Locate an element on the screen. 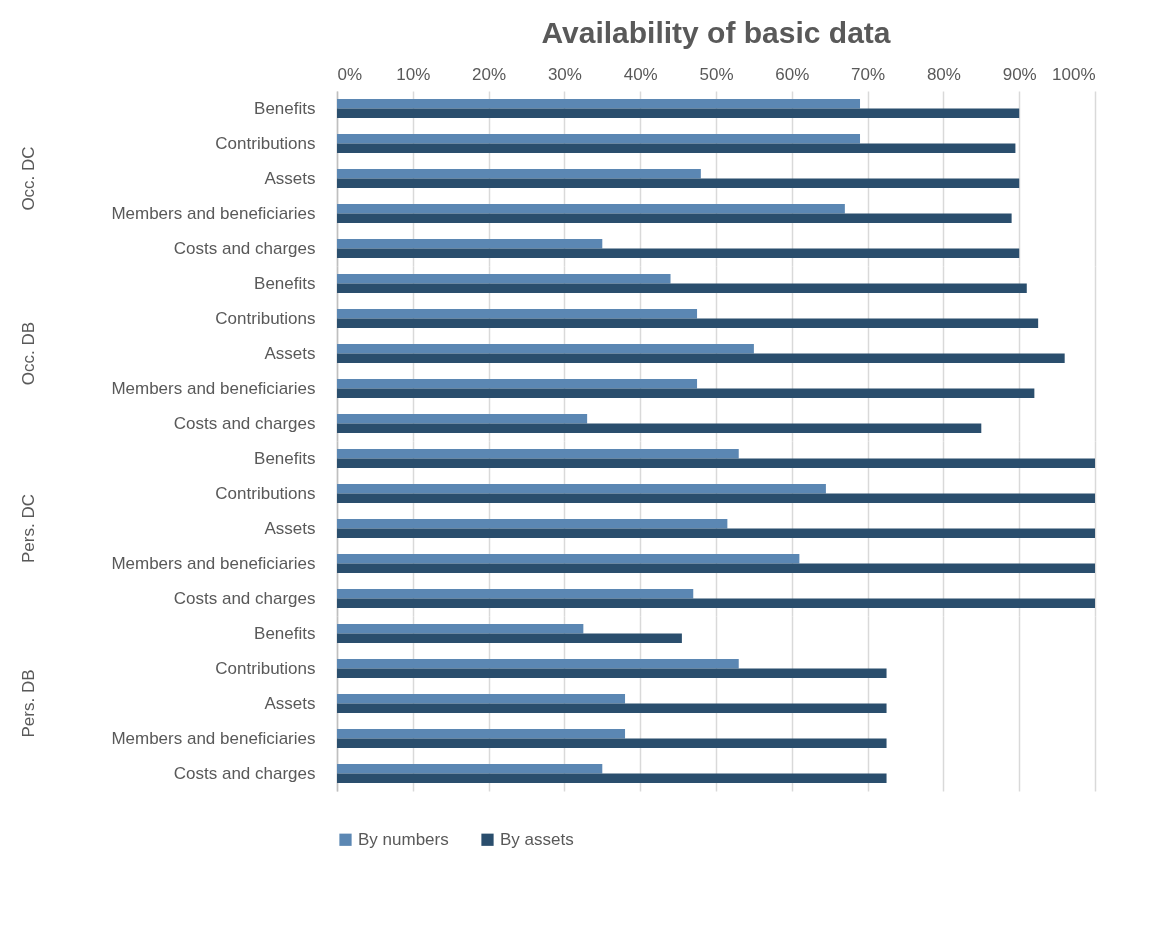 The height and width of the screenshot is (928, 1170). x-tick-label: 0% is located at coordinates (350, 74).